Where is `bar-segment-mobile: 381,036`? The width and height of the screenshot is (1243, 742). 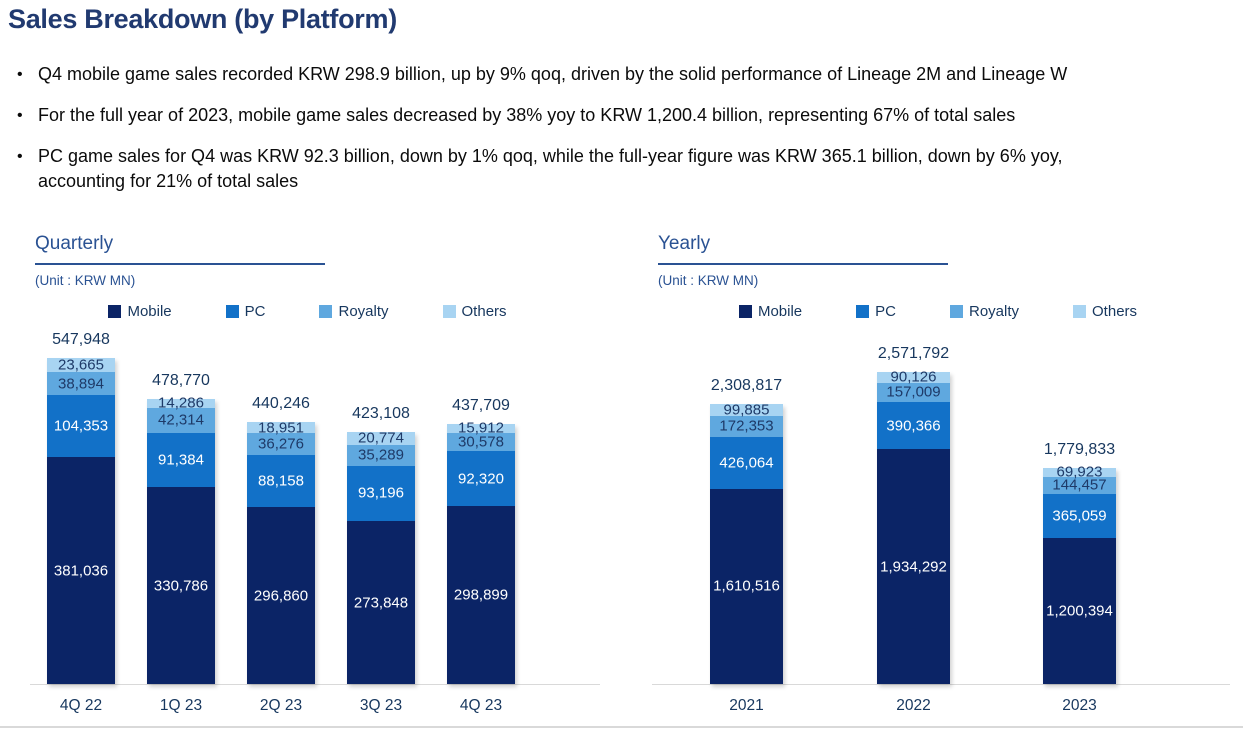 bar-segment-mobile: 381,036 is located at coordinates (81, 570).